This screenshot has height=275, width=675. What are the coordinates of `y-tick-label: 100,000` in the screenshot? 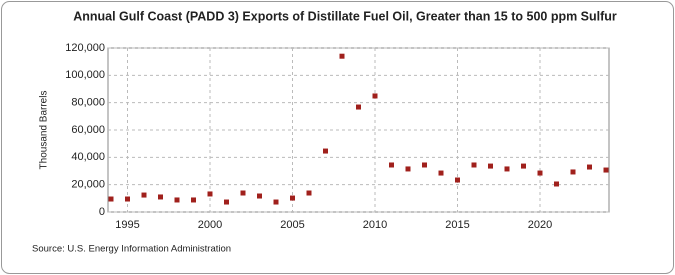 It's located at (85, 75).